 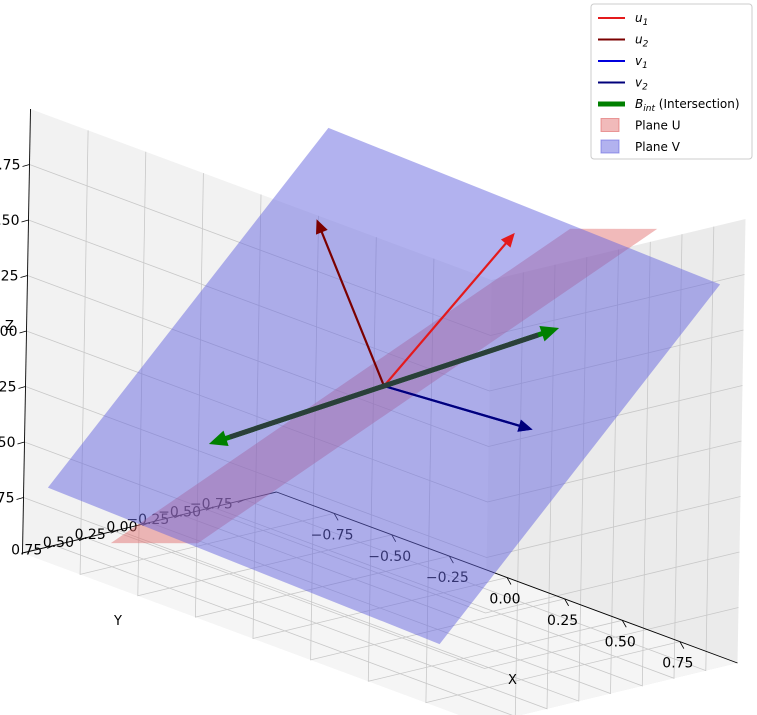 I want to click on y-axis-label: Y, so click(x=117, y=621).